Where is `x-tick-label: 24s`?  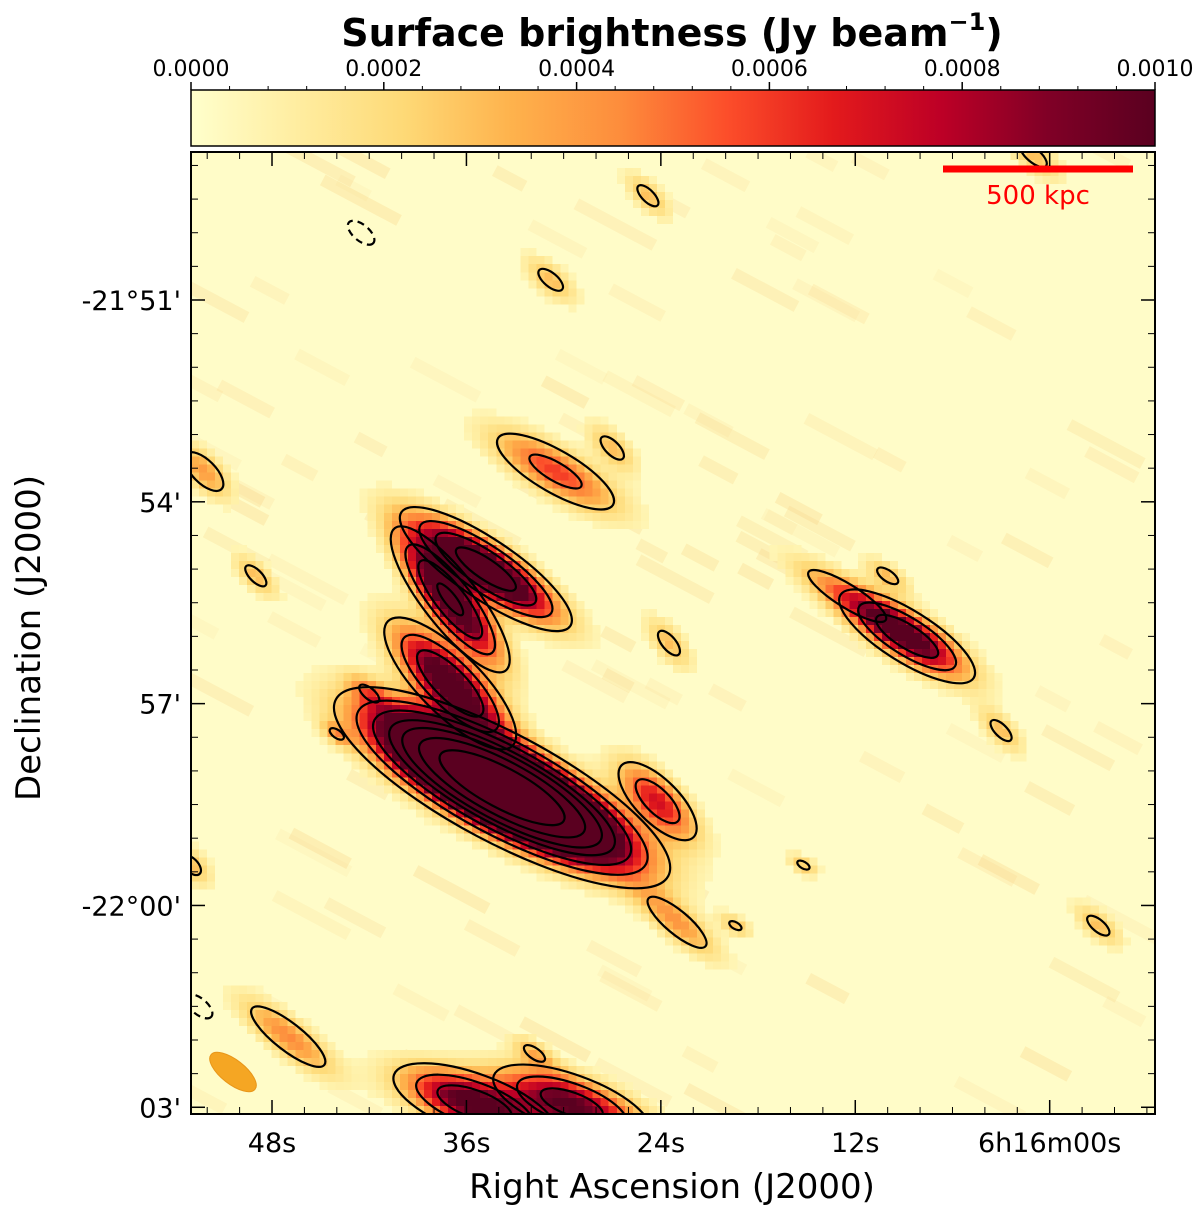
x-tick-label: 24s is located at coordinates (661, 1143).